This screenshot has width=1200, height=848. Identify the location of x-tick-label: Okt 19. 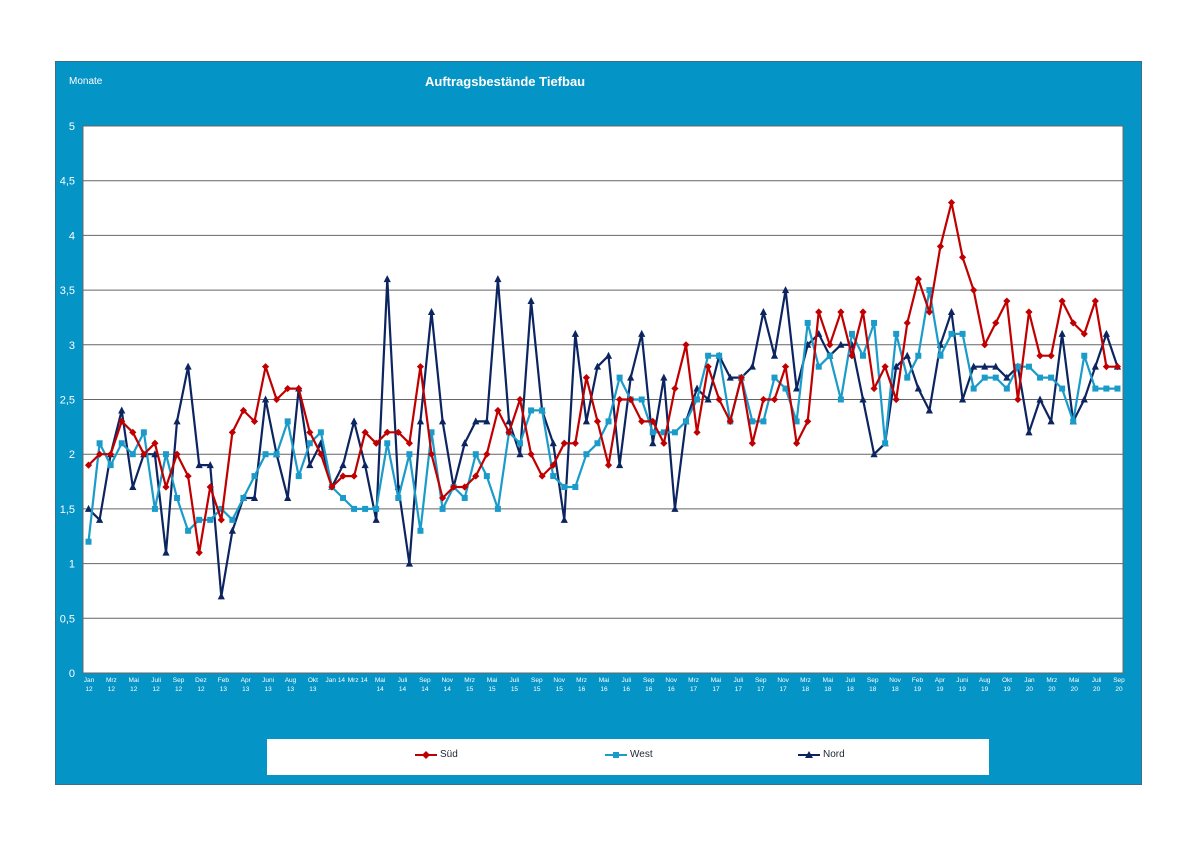
(1007, 685).